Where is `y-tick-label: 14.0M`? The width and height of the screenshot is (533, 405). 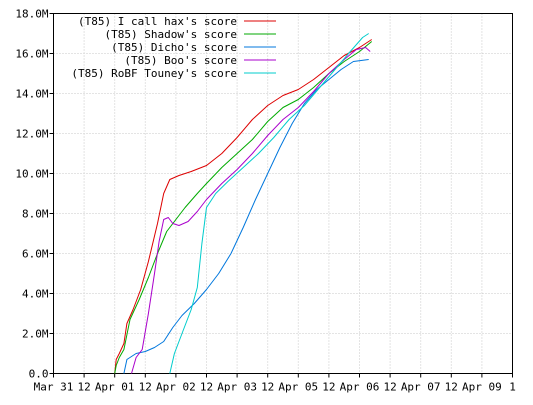
y-tick-label: 14.0M is located at coordinates (31, 94).